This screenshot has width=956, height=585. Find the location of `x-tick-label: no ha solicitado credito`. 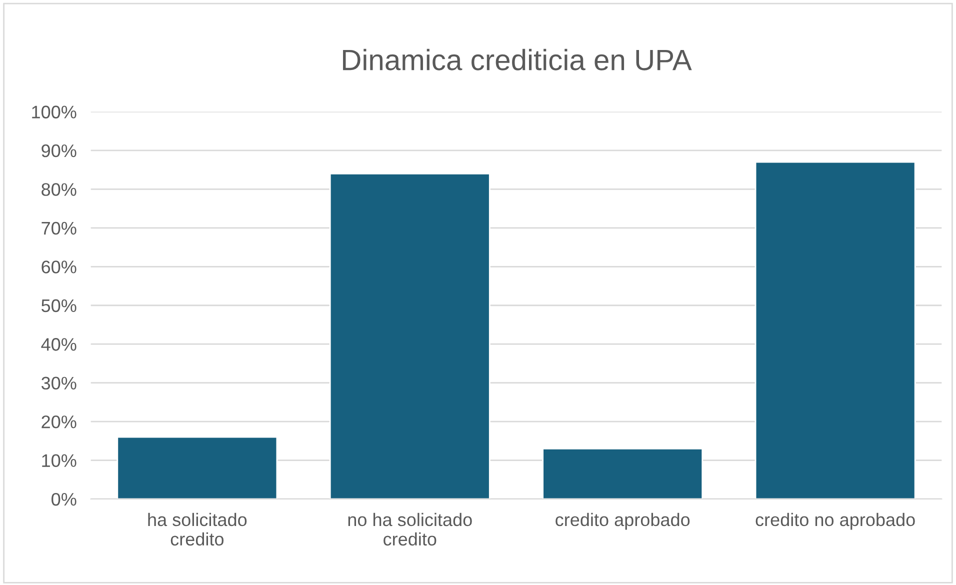

x-tick-label: no ha solicitado credito is located at coordinates (410, 529).